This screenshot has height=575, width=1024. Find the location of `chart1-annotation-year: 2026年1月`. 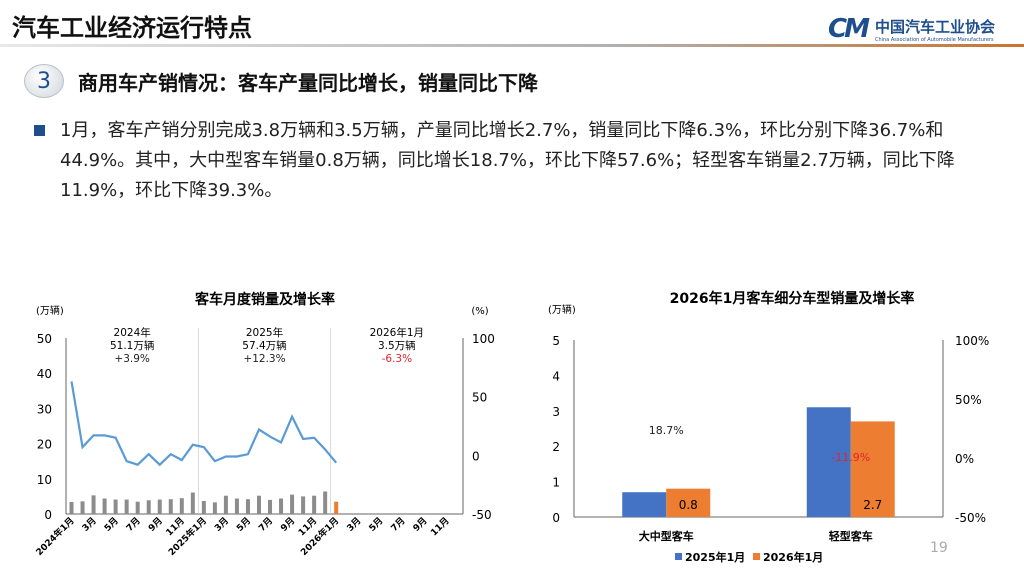

chart1-annotation-year: 2026年1月 is located at coordinates (397, 332).